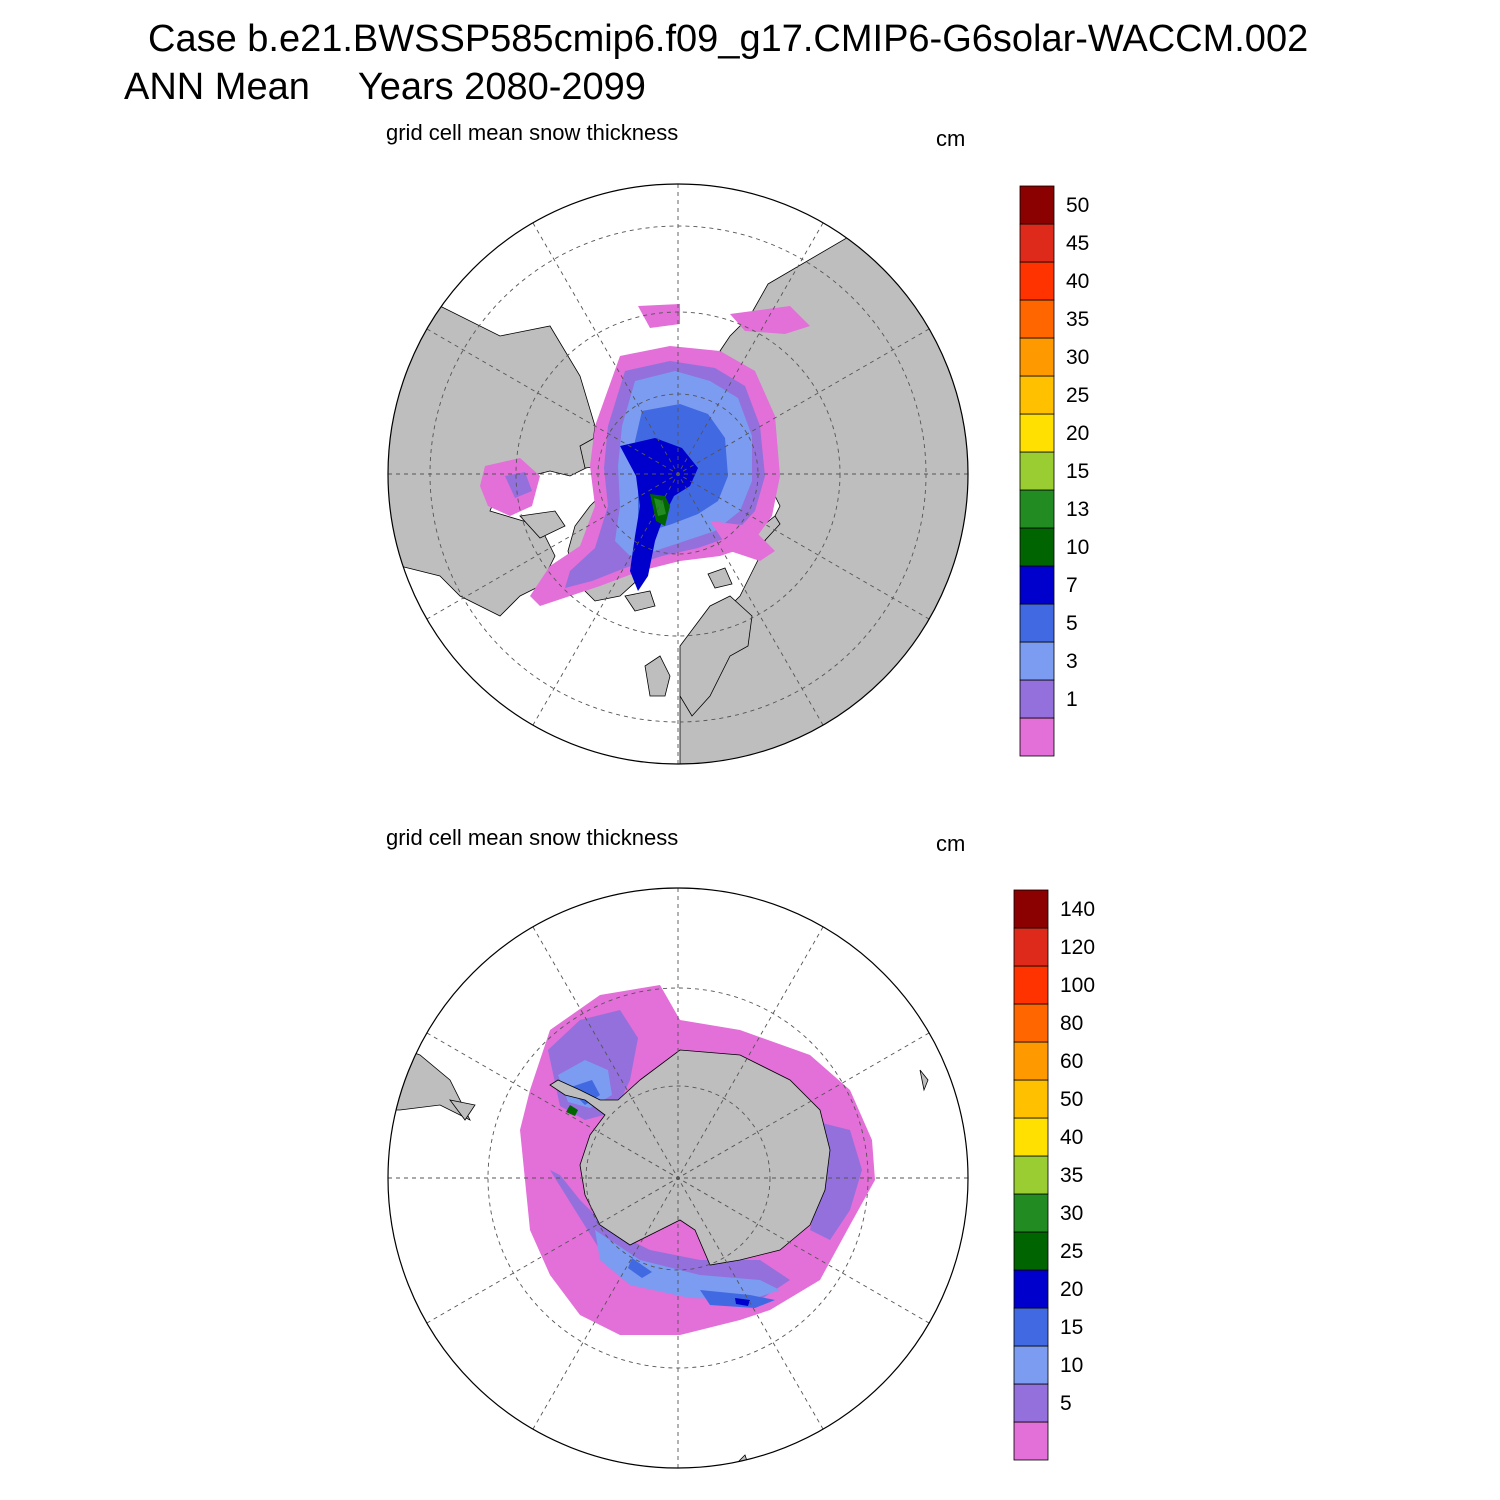 The image size is (1500, 1500). What do you see at coordinates (1071, 1365) in the screenshot?
I see `antarctic-colorbar-label: 10` at bounding box center [1071, 1365].